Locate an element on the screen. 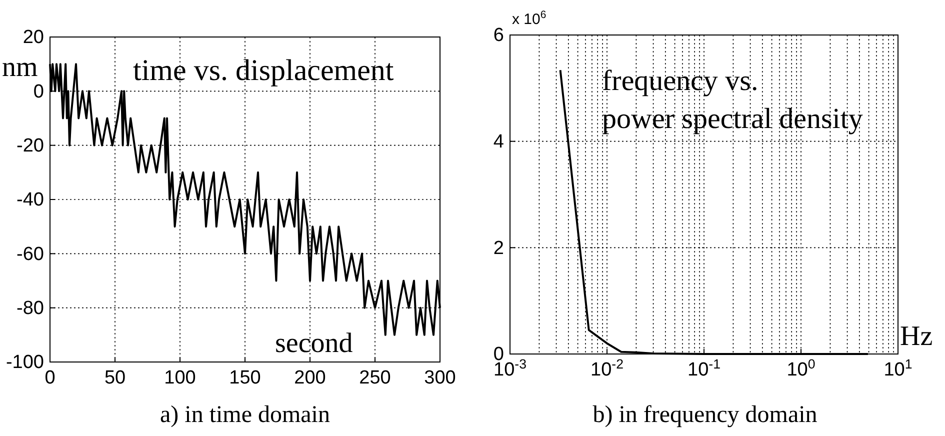  x-tick-label: 100 is located at coordinates (180, 377).